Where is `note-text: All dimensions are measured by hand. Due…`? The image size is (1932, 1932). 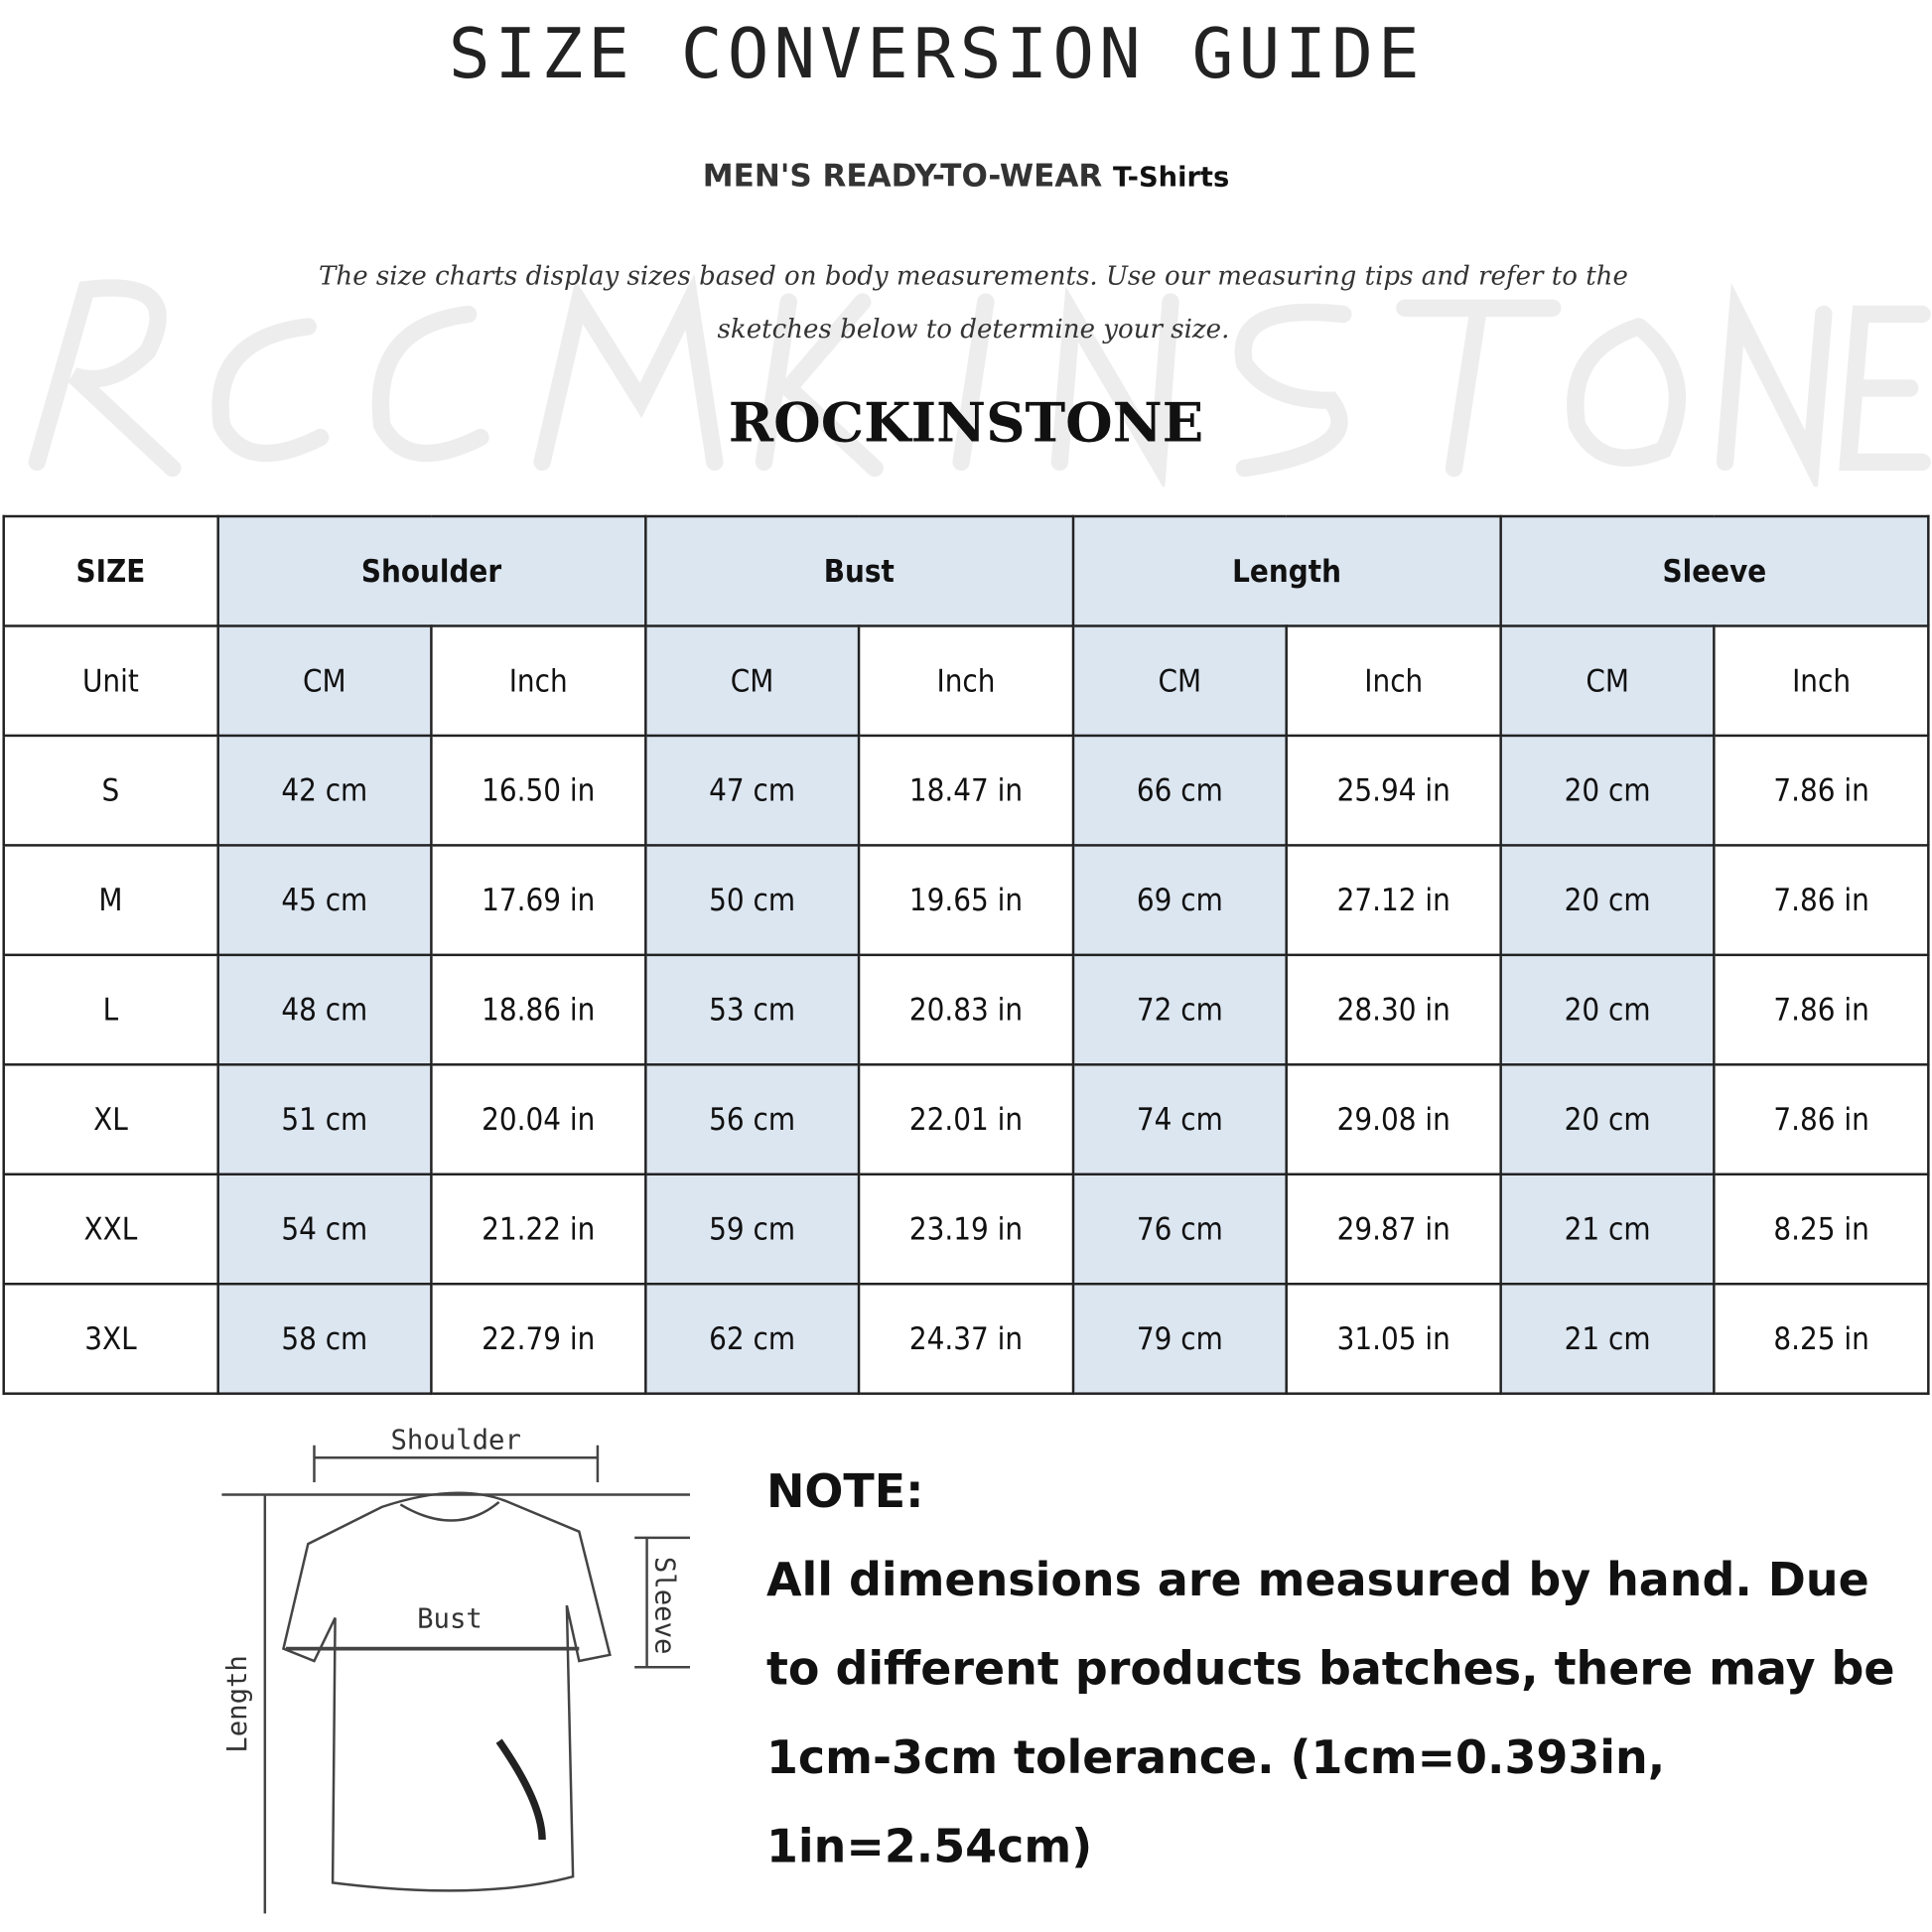
note-text: All dimensions are measured by hand. Due… is located at coordinates (1330, 1714).